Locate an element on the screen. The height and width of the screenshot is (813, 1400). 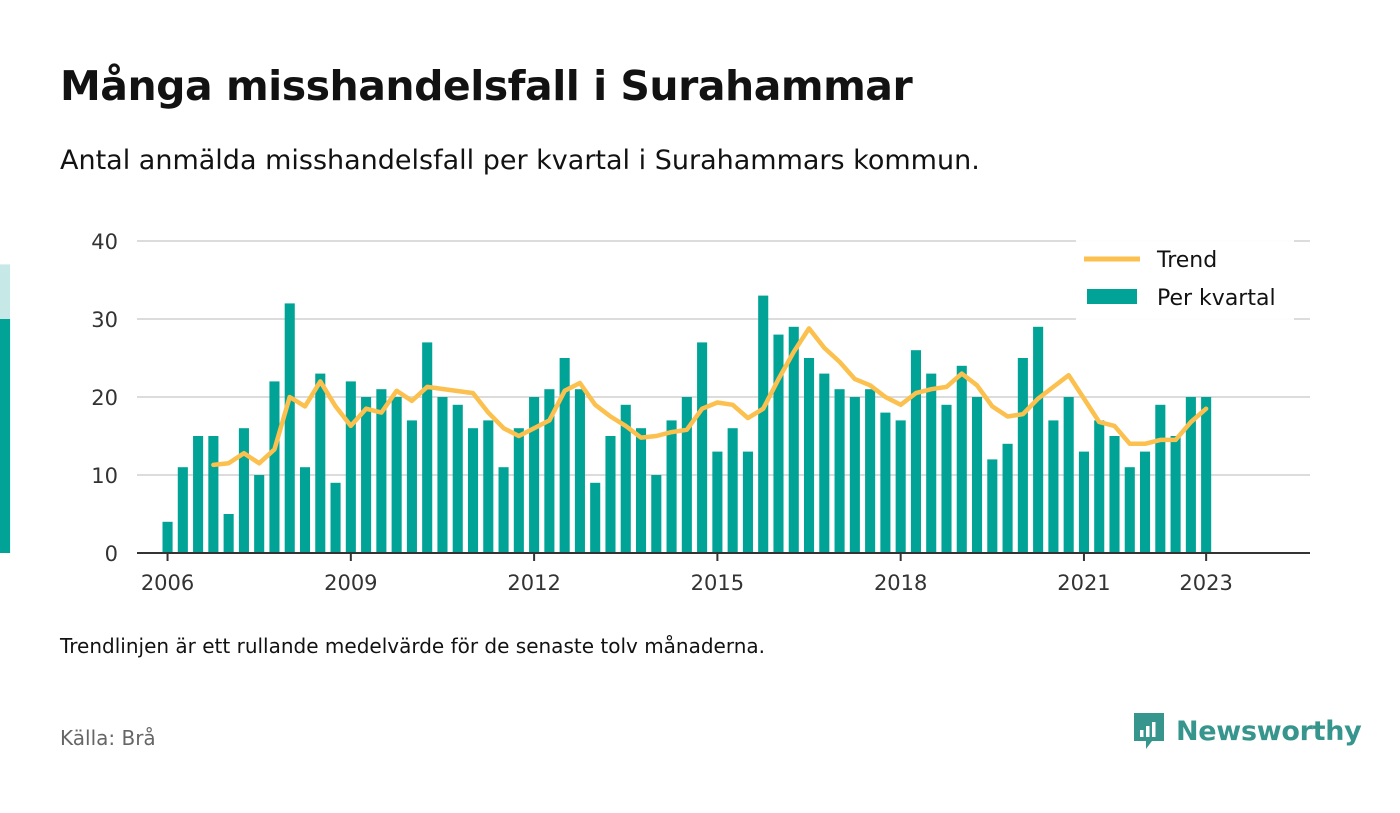
chart-title: Många misshandelsfall i Surahammar is located at coordinates (486, 86).